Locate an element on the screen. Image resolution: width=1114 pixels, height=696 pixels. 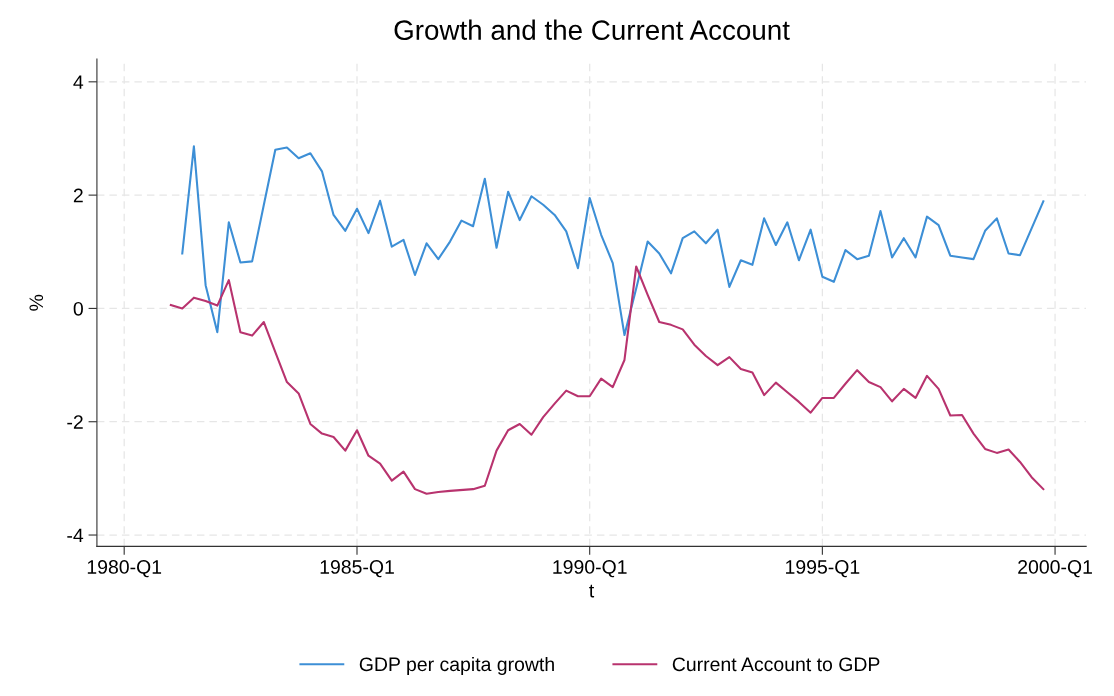
legend-label: GDP per capita growth is located at coordinates (456, 666).